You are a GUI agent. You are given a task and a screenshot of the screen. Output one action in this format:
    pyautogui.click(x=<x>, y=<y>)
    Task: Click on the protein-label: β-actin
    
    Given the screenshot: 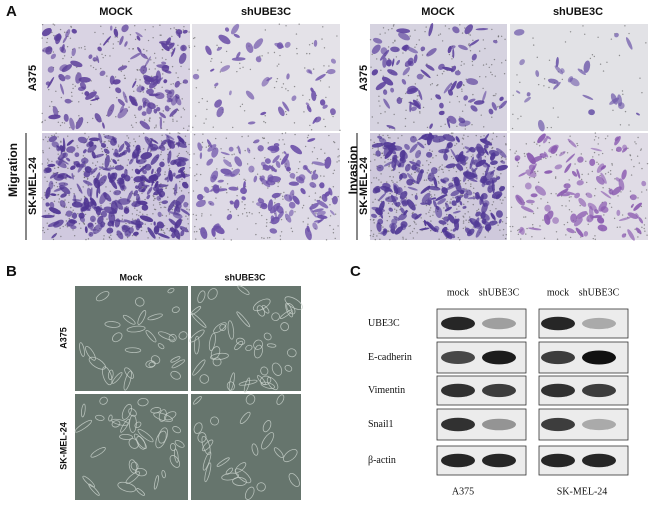 What is the action you would take?
    pyautogui.click(x=382, y=460)
    